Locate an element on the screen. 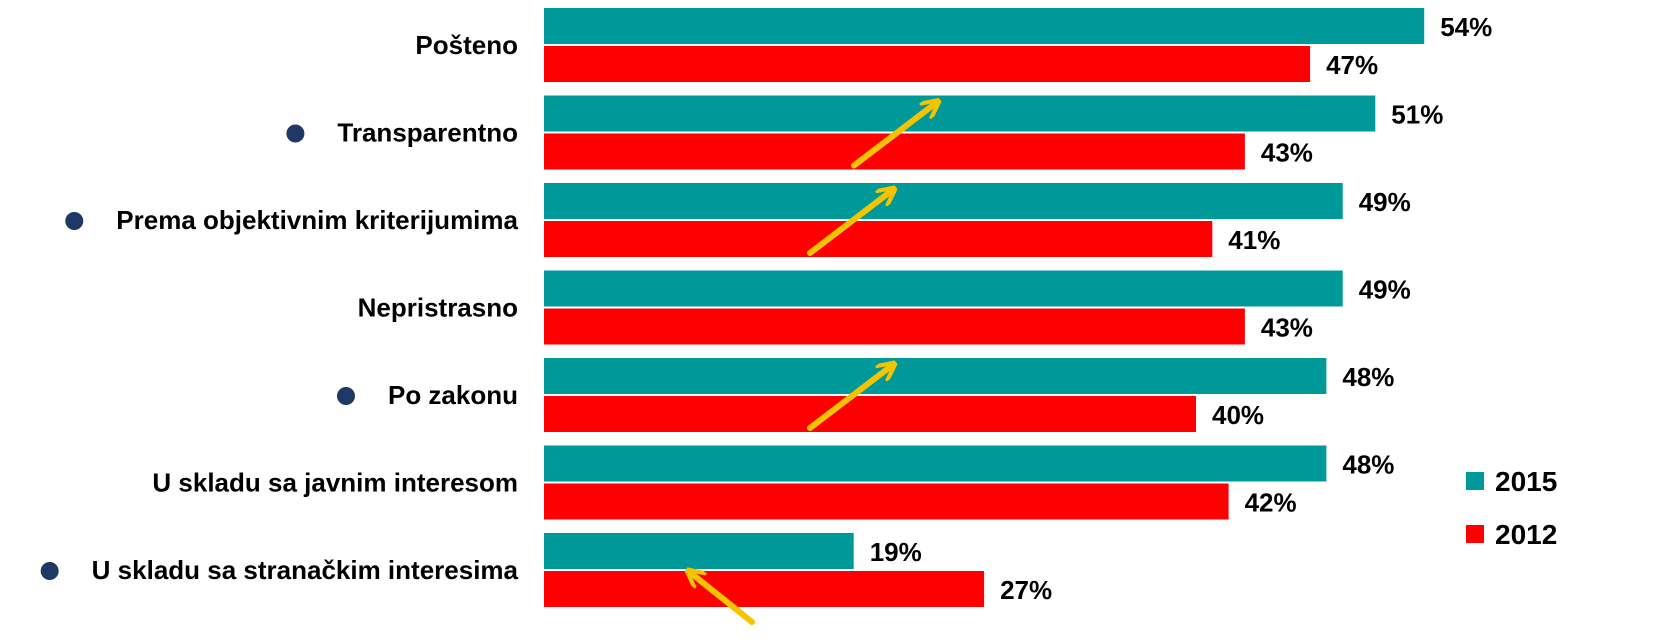 Image resolution: width=1675 pixels, height=644 pixels. bullet-u-skladu-sa-stranackim-interesima is located at coordinates (49, 571).